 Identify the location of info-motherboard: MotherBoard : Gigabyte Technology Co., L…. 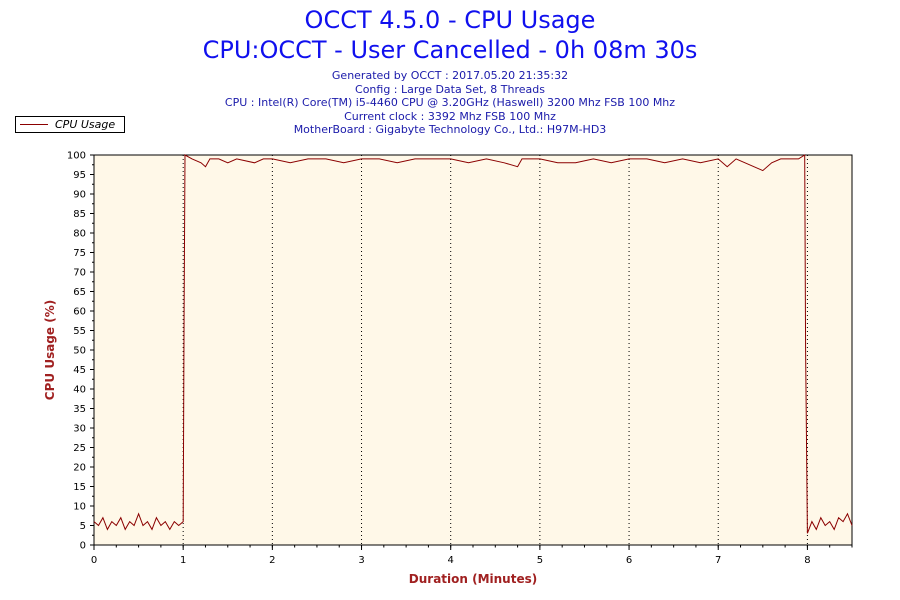
(450, 129).